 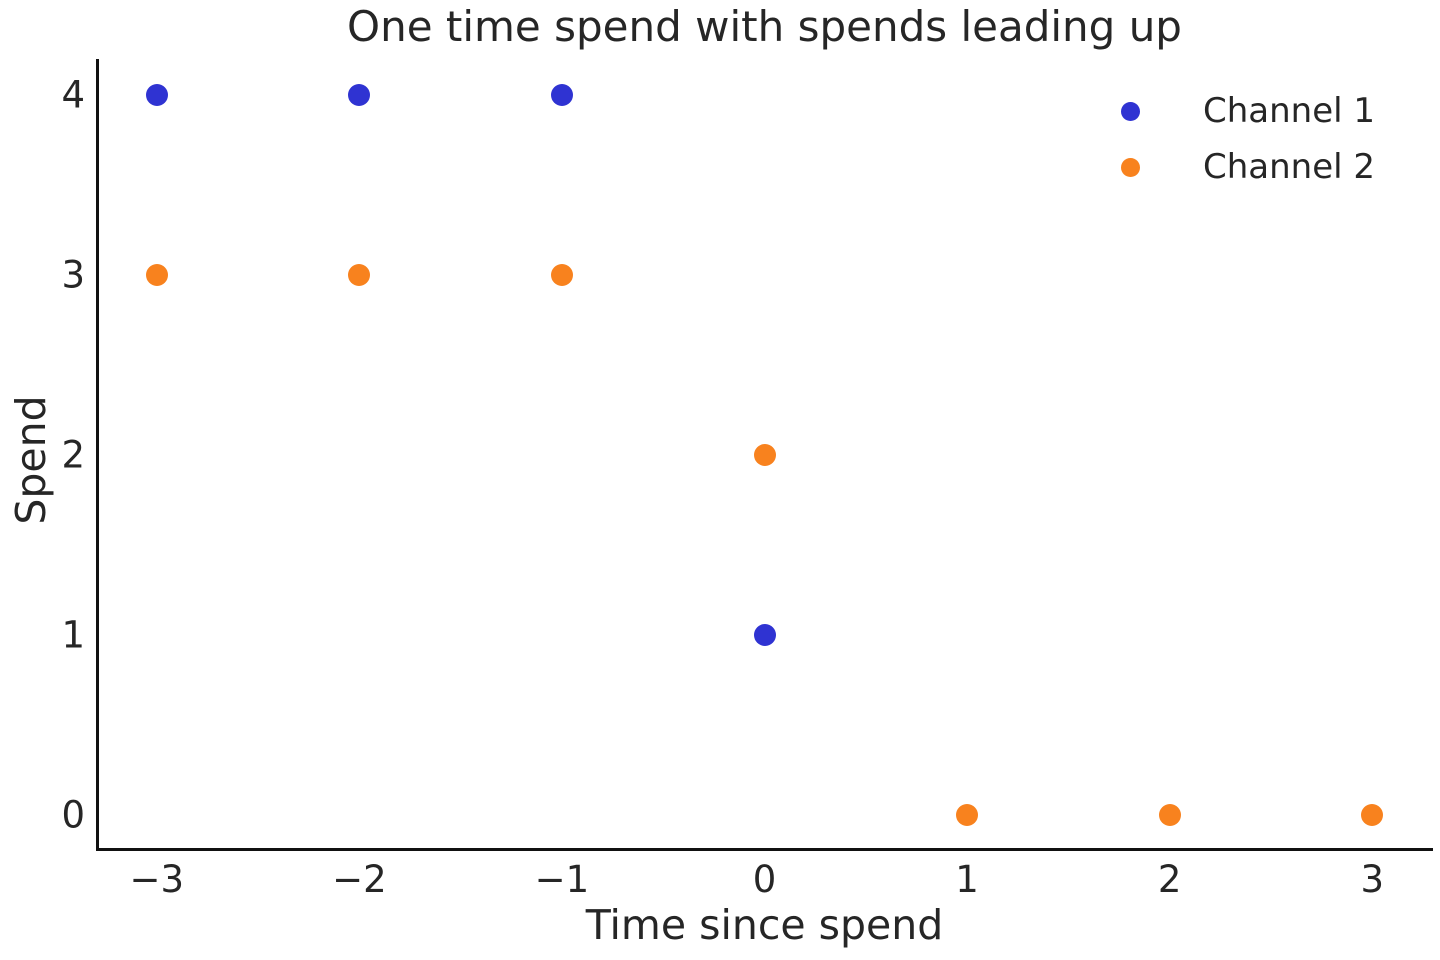 What do you see at coordinates (562, 879) in the screenshot?
I see `x-tick-label: −1` at bounding box center [562, 879].